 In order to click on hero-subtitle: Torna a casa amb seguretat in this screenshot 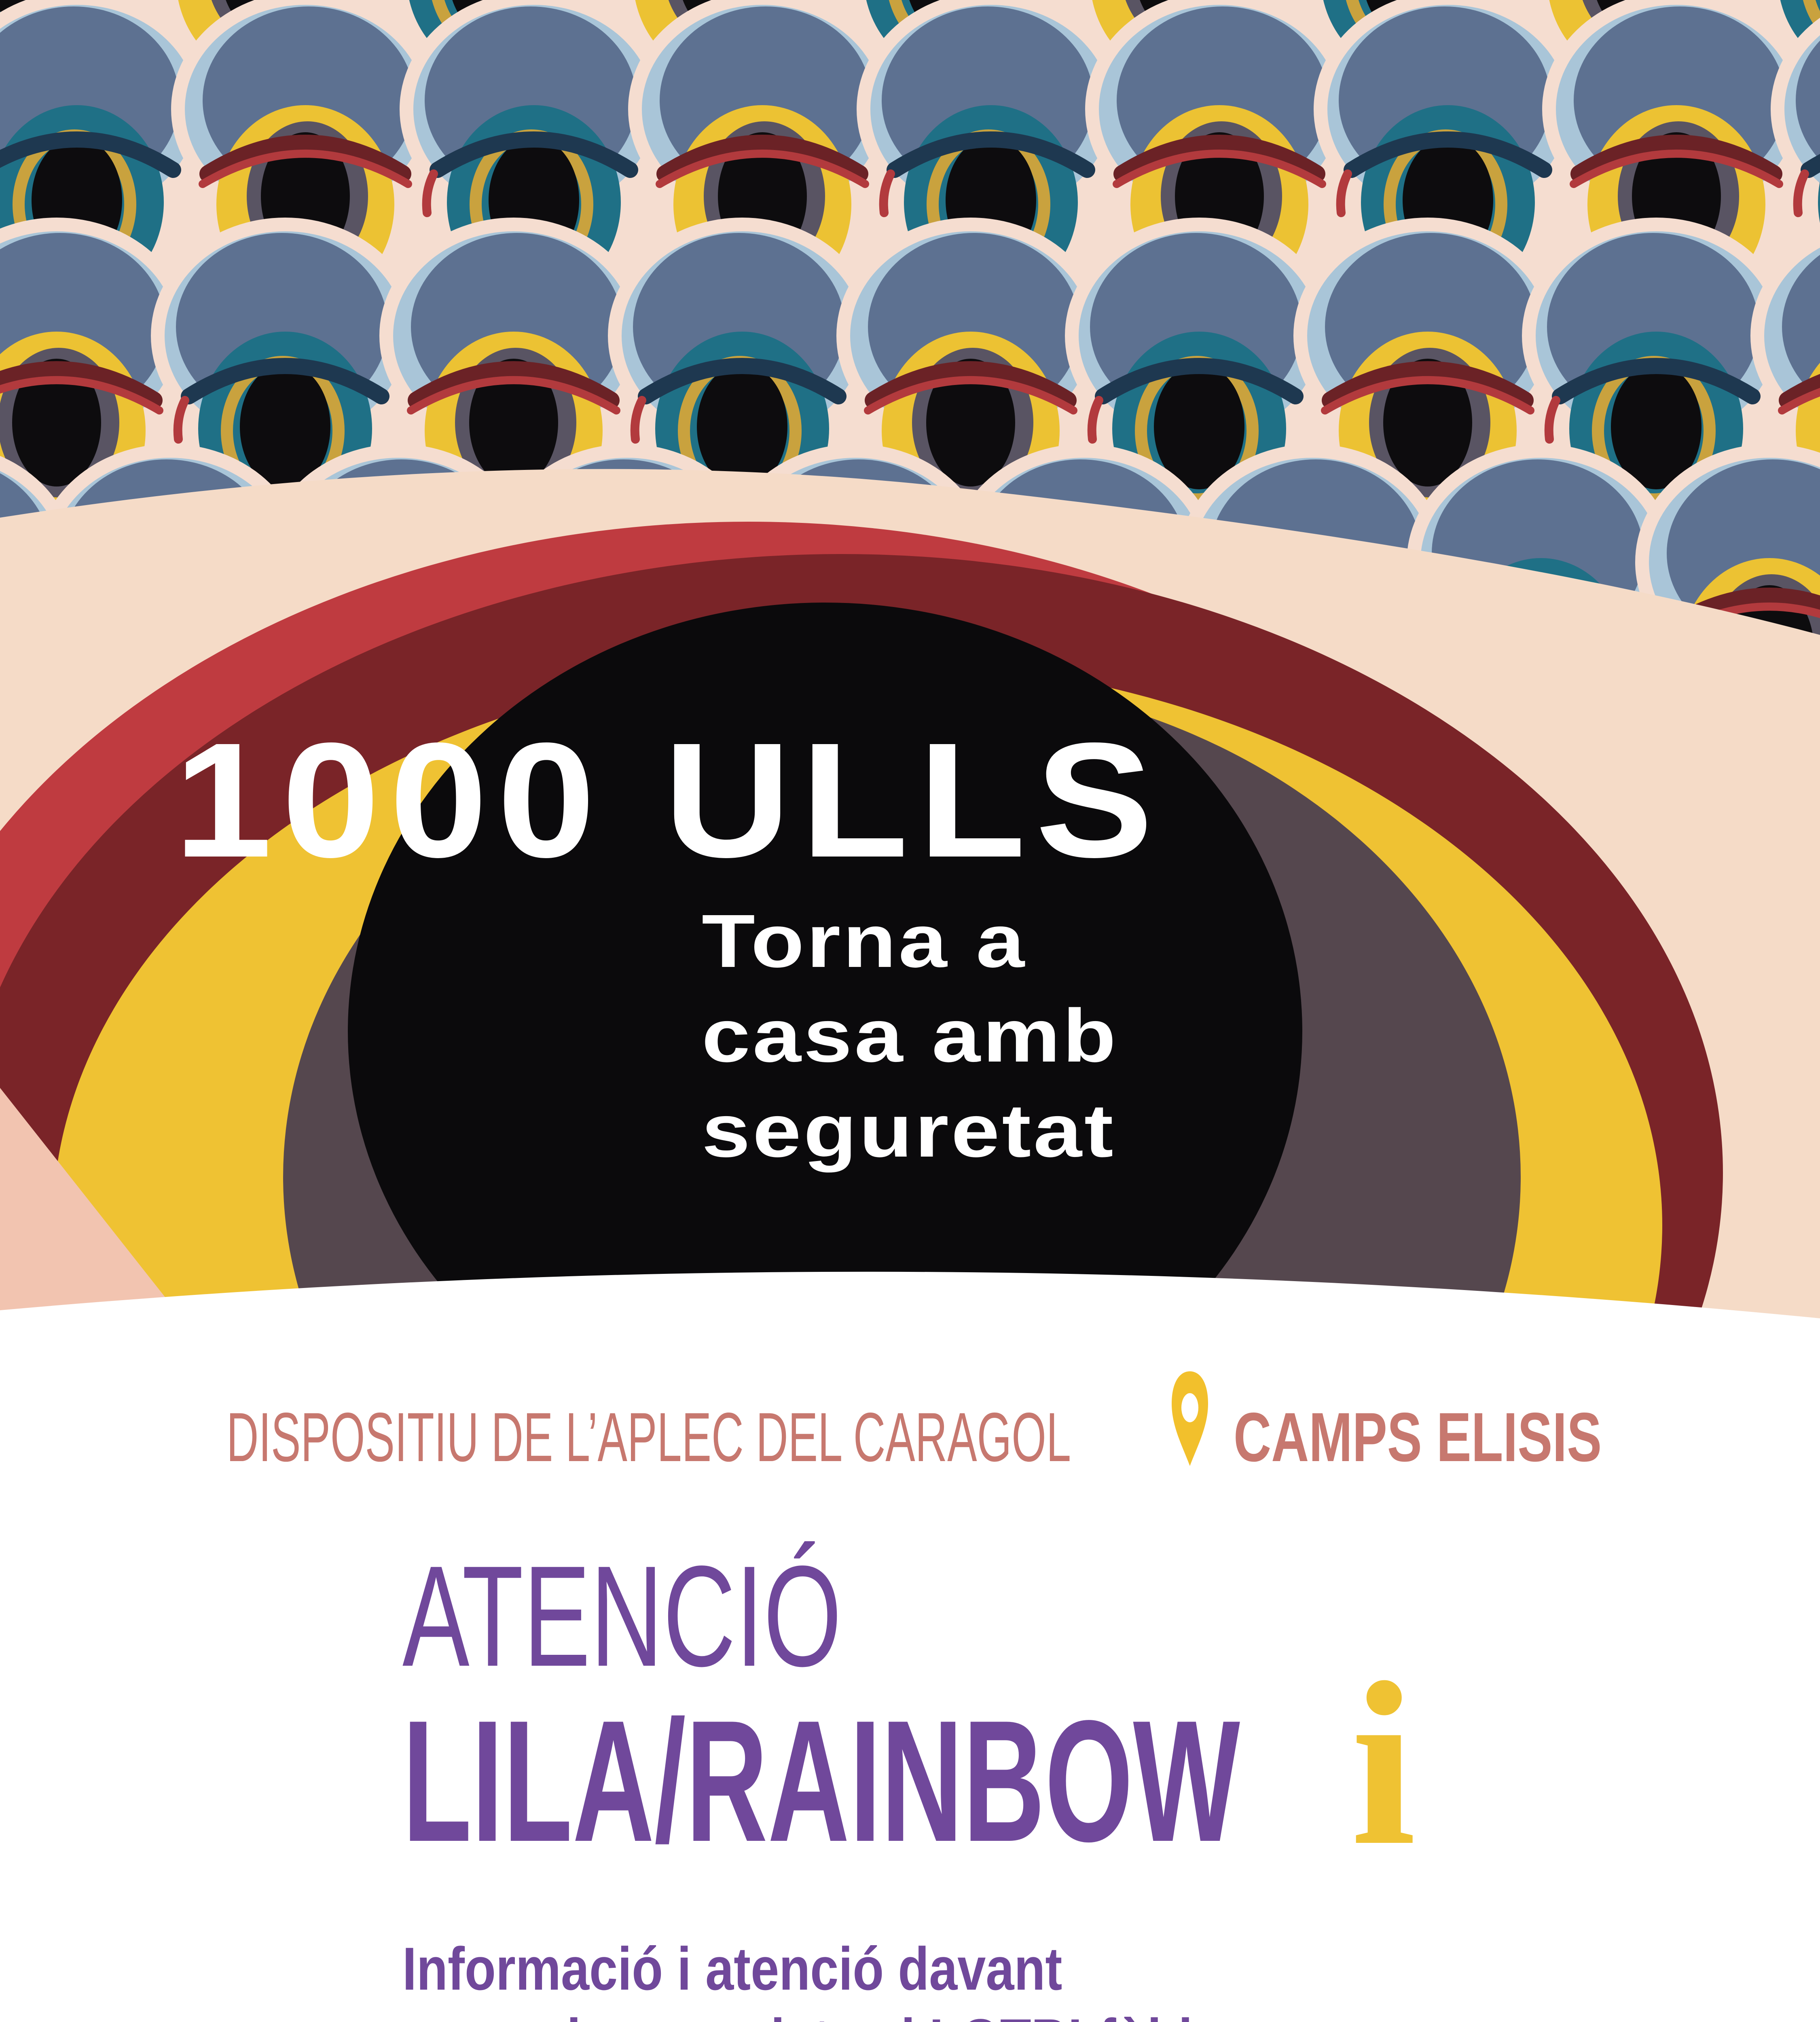, I will do `click(909, 1036)`.